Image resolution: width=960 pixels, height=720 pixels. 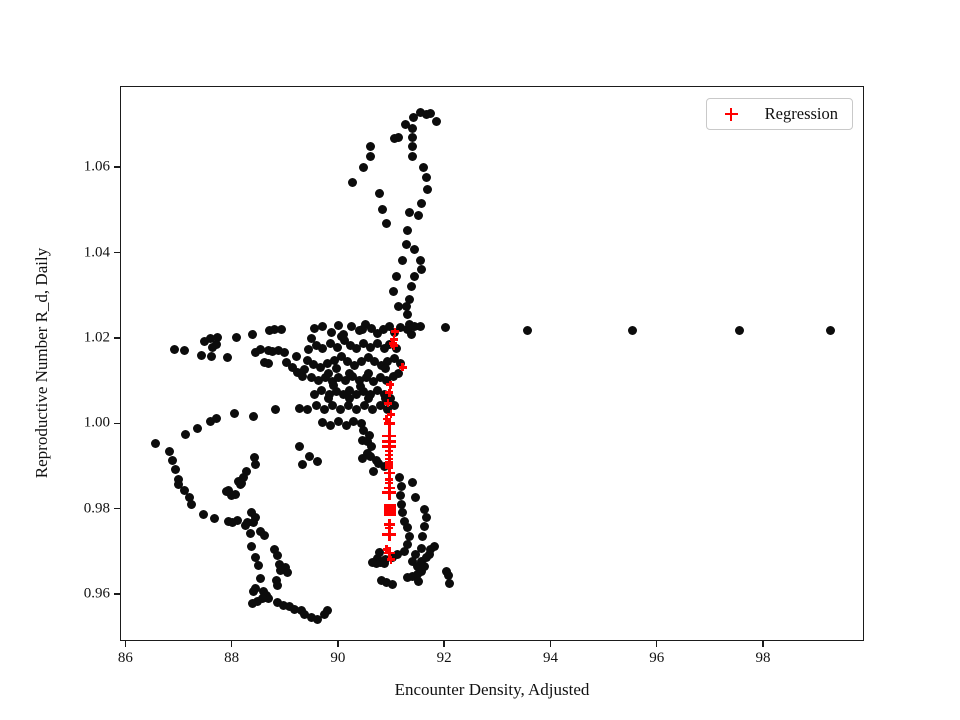 I want to click on x-tick-label: 90, so click(x=338, y=658).